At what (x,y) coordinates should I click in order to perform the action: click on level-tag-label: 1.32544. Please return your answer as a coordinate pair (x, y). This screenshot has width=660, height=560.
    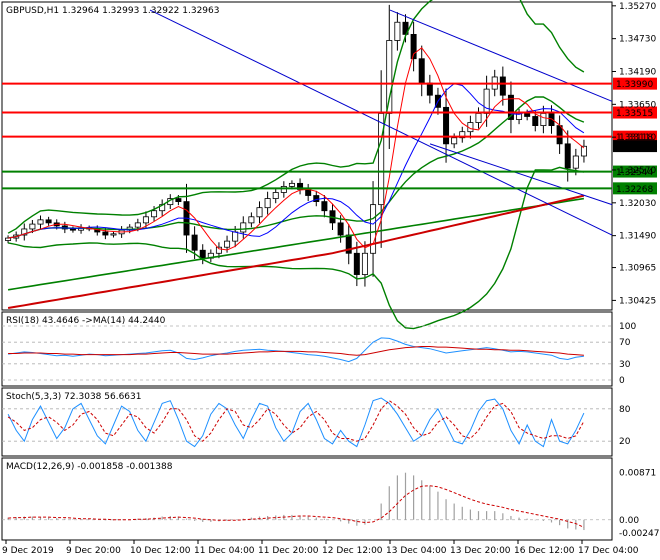
    Looking at the image, I should click on (634, 173).